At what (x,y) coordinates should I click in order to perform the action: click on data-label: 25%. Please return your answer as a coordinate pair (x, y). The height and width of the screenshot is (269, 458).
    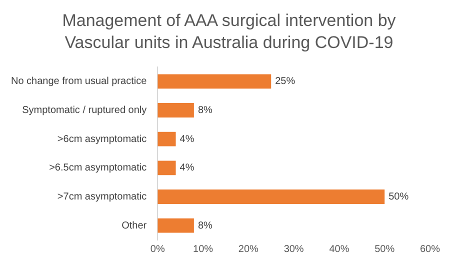
    Looking at the image, I should click on (285, 82).